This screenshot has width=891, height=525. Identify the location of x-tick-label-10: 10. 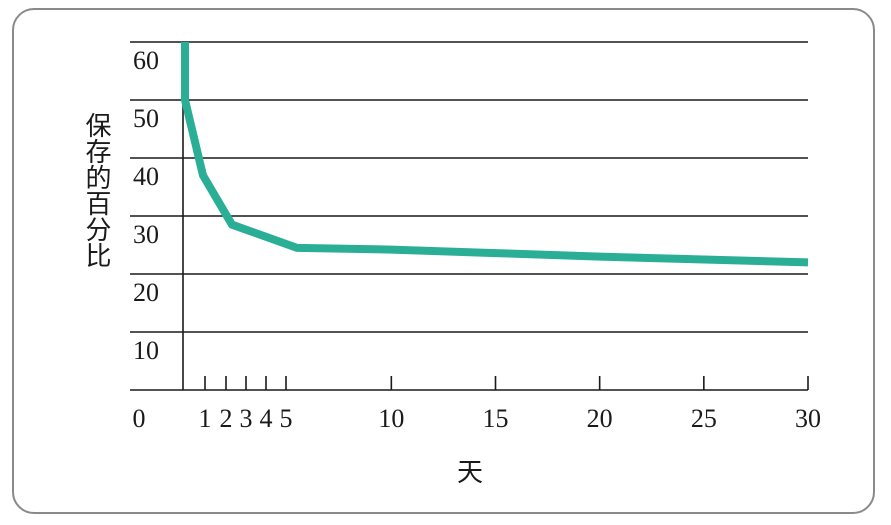
(391, 418).